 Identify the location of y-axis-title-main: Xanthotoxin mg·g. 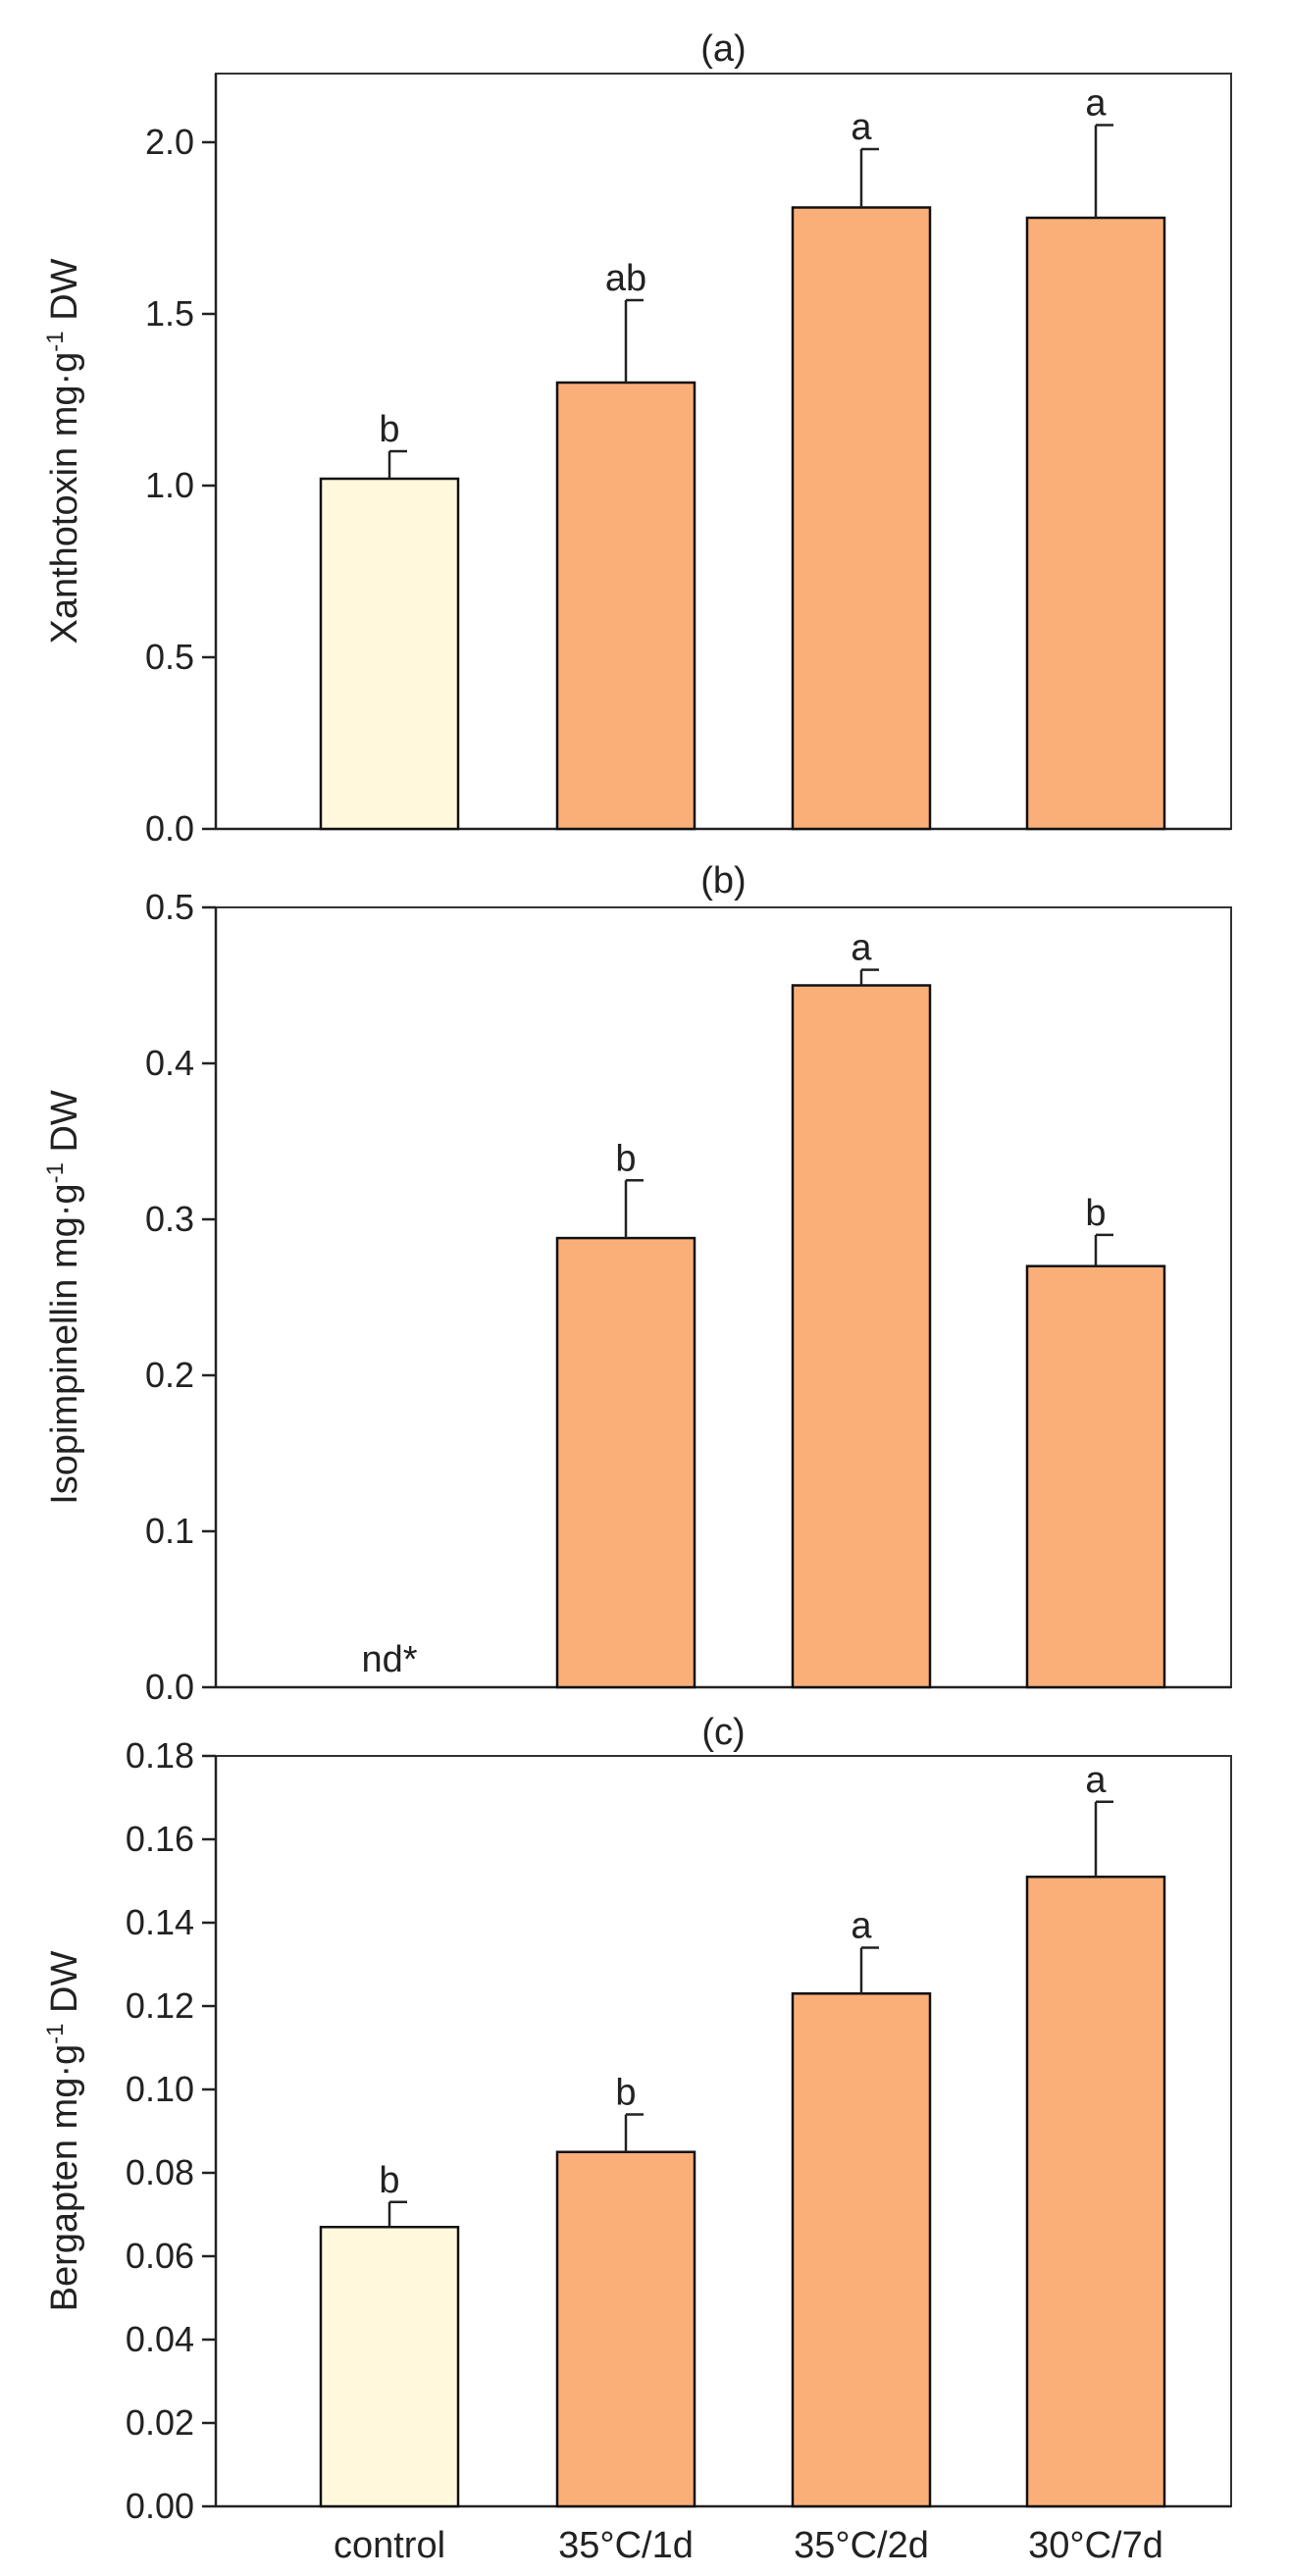
(64, 498).